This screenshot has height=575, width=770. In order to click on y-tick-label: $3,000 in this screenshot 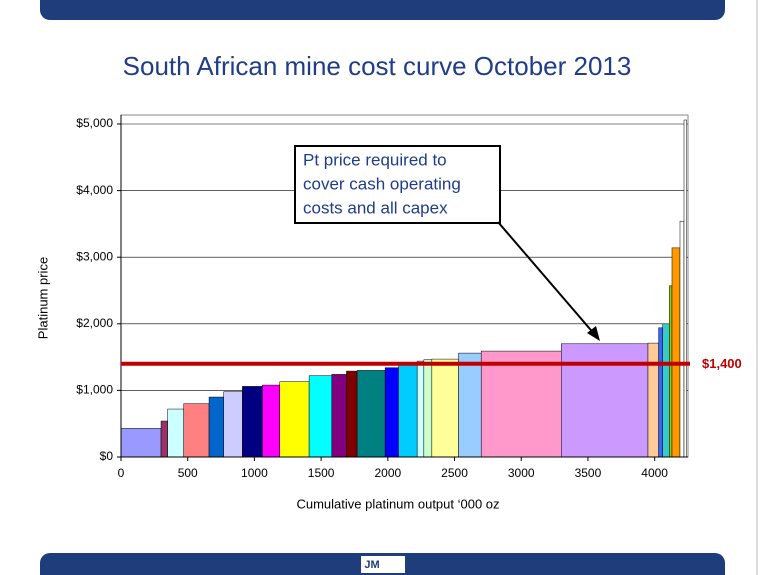, I will do `click(94, 256)`.